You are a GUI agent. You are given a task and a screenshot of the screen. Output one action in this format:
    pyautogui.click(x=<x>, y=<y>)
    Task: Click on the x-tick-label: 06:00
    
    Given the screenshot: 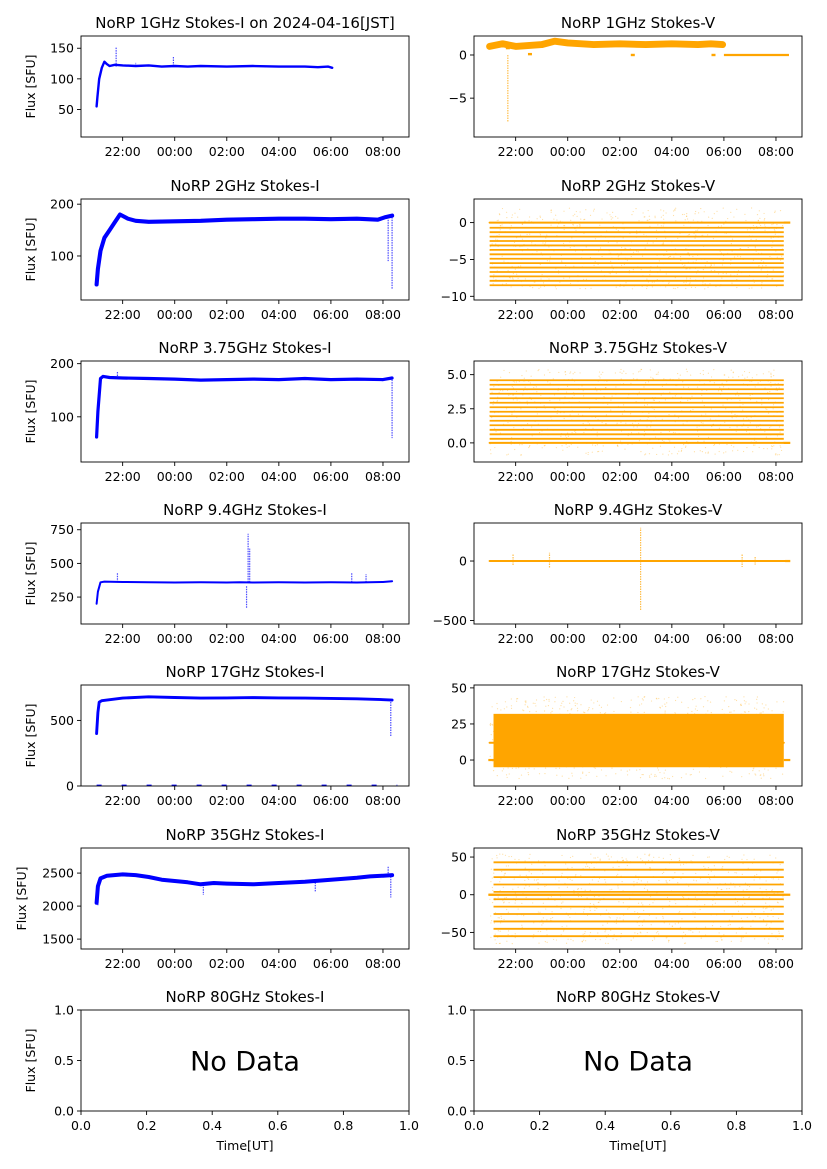 What is the action you would take?
    pyautogui.click(x=331, y=476)
    